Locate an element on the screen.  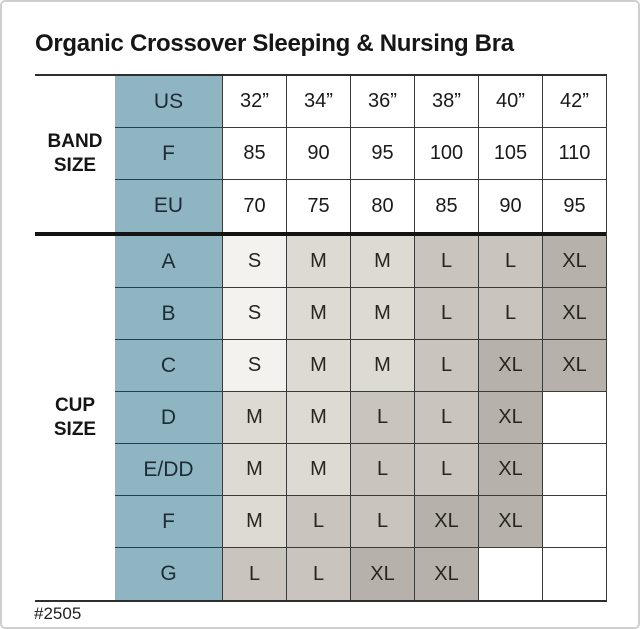
style-number: #2505 is located at coordinates (58, 613).